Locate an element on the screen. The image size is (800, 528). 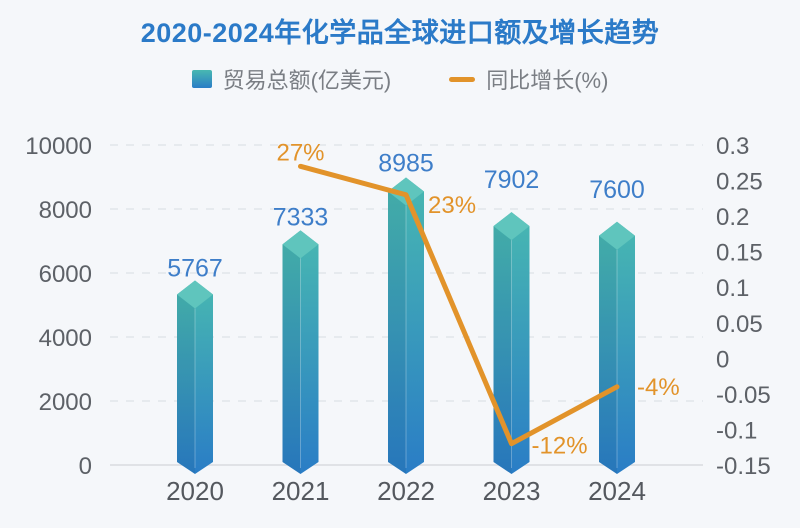
bar-2024 is located at coordinates (617, 347).